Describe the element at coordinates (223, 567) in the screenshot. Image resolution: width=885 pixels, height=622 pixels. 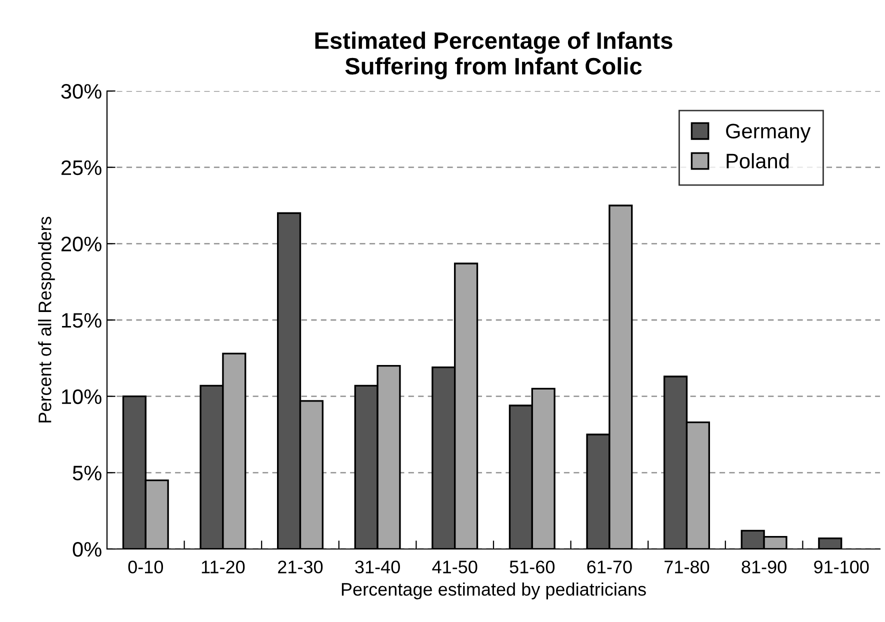
I see `x-tick-label: 11-20` at that location.